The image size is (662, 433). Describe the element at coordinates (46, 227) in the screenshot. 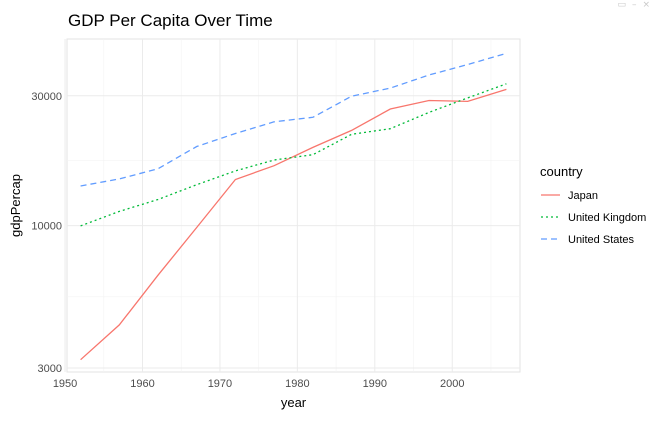

I see `y-tick-label: 10000` at that location.